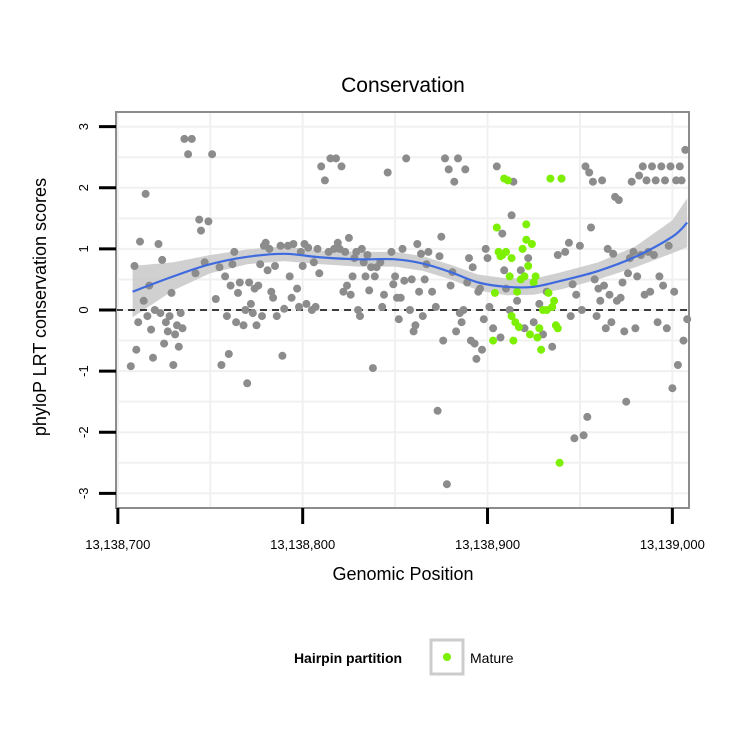 The image size is (750, 750). What do you see at coordinates (419, 291) in the screenshot?
I see `data-point-other: Other: 13138863, 0.3` at bounding box center [419, 291].